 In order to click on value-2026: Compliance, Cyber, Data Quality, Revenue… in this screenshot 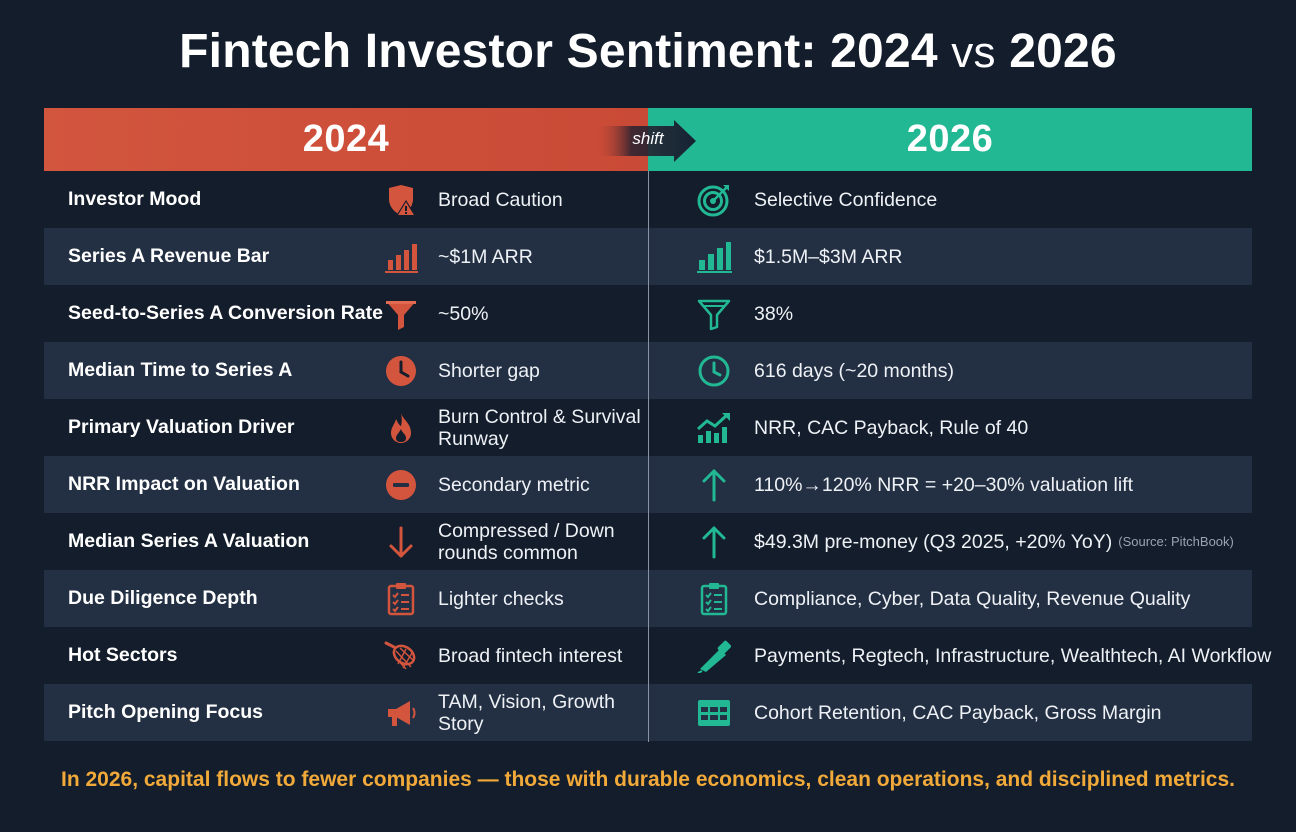, I will do `click(1004, 598)`.